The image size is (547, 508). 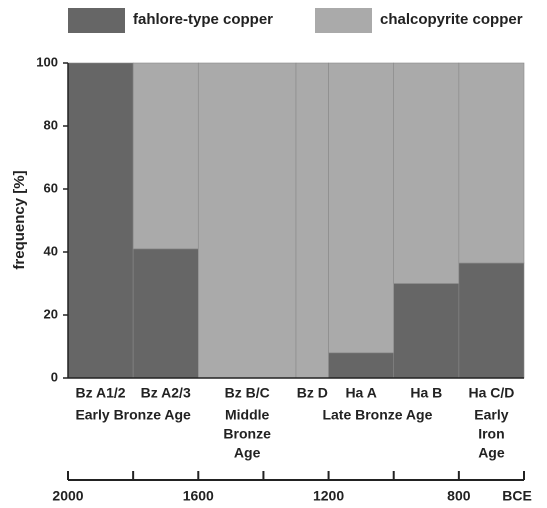 I want to click on y-tick-label: 0, so click(x=54, y=376).